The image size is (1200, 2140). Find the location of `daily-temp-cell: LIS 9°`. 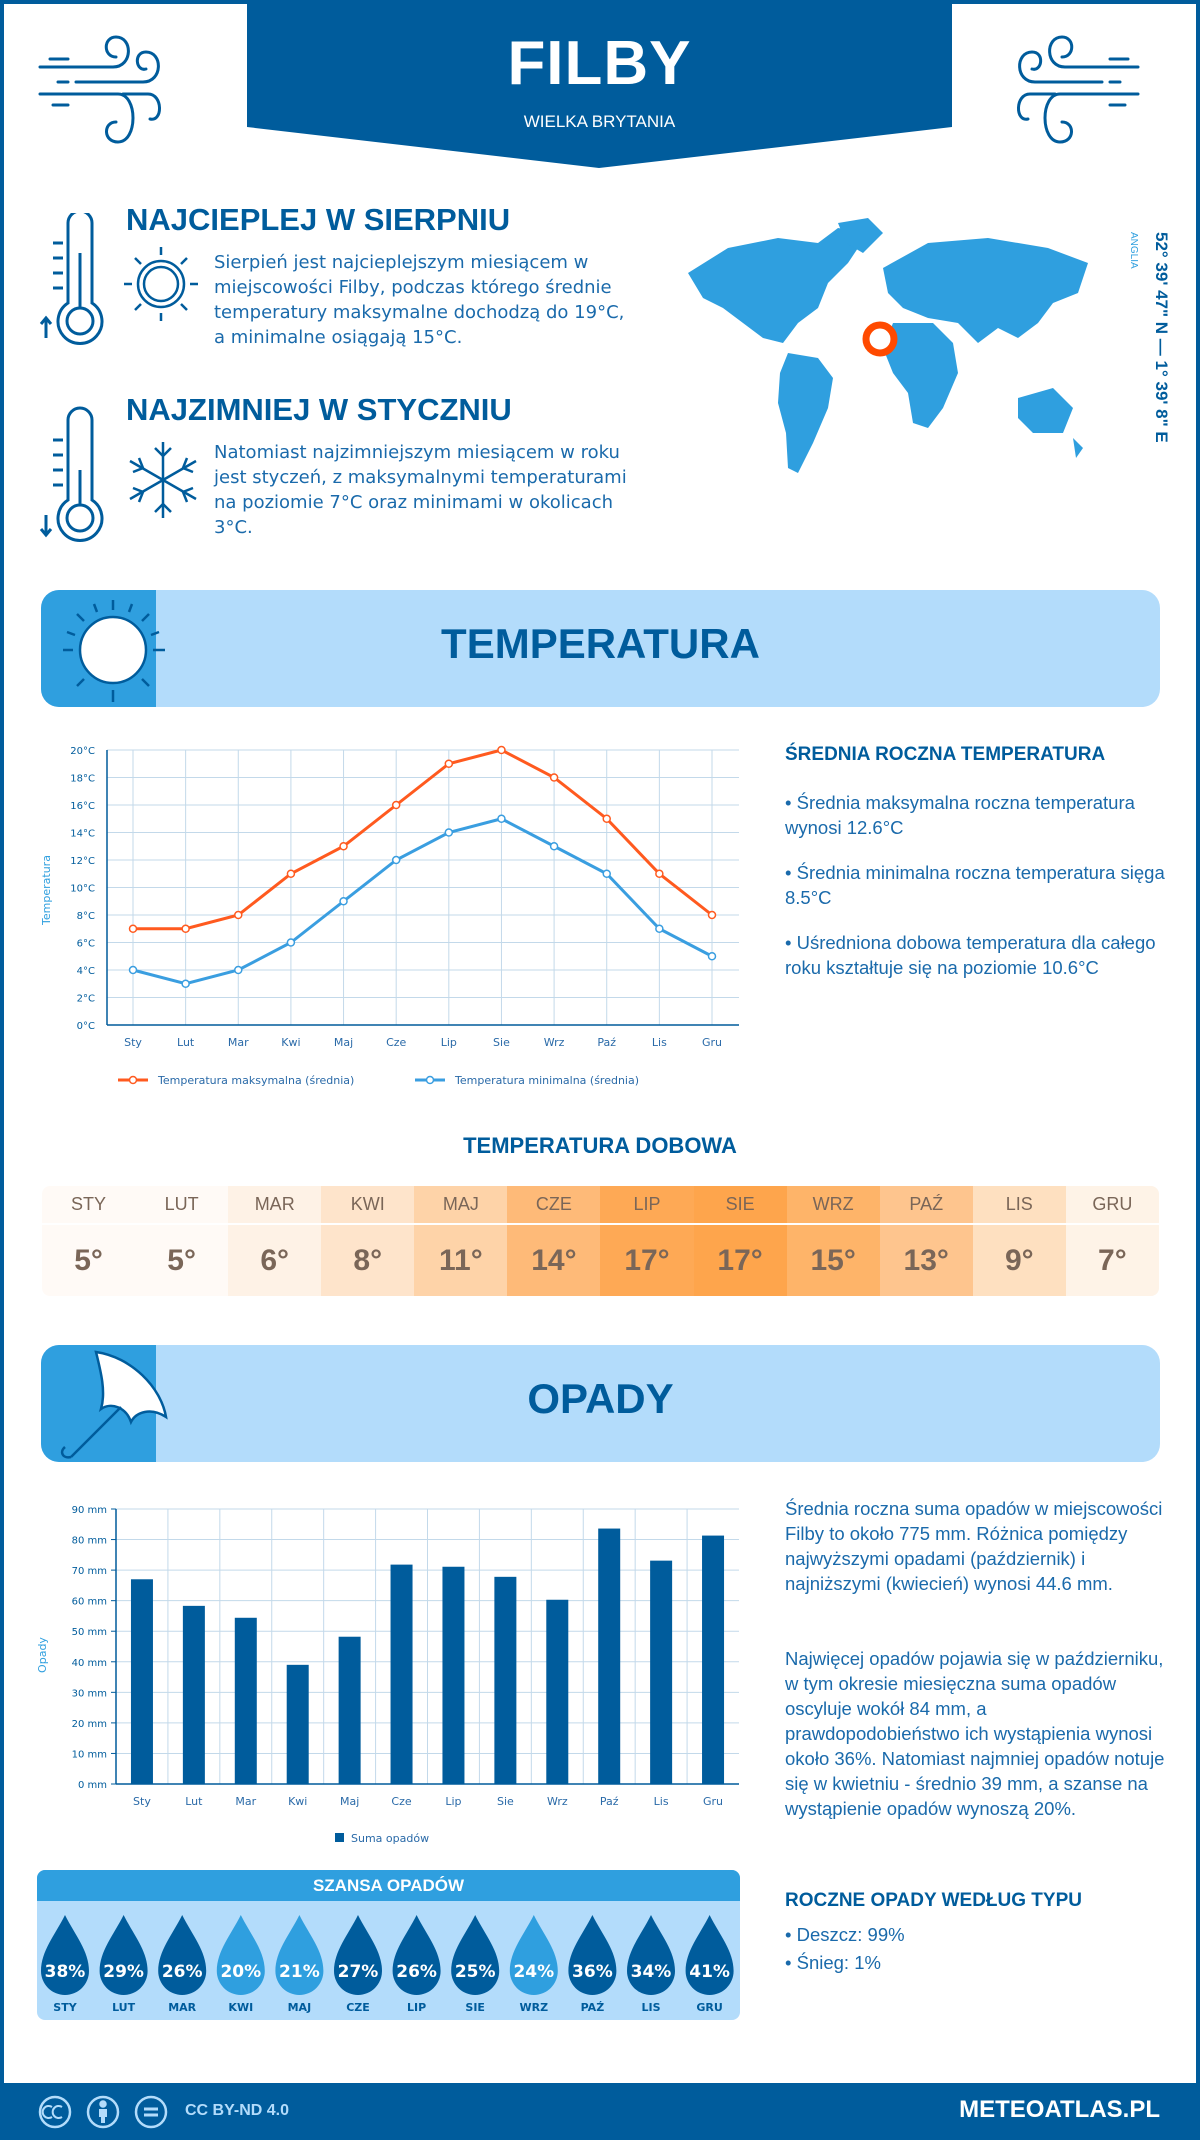

daily-temp-cell: LIS 9° is located at coordinates (1019, 1241).